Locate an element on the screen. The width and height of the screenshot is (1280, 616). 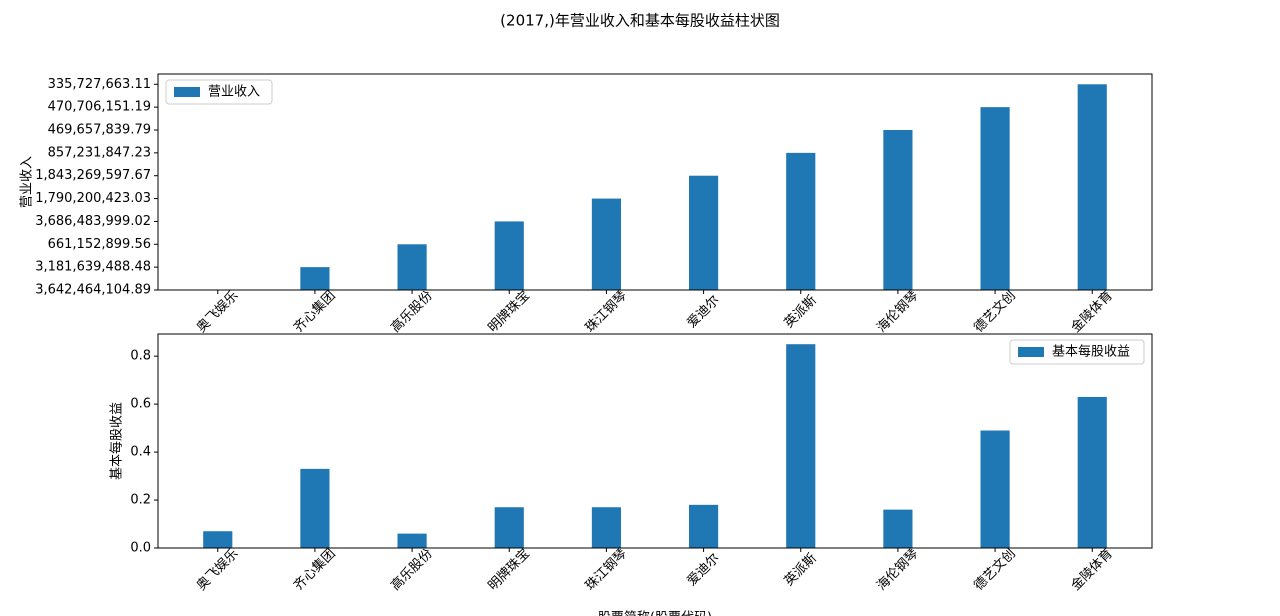
figure-title: (2017,)年营业收入和基本每股收益柱状图 is located at coordinates (640, 21).